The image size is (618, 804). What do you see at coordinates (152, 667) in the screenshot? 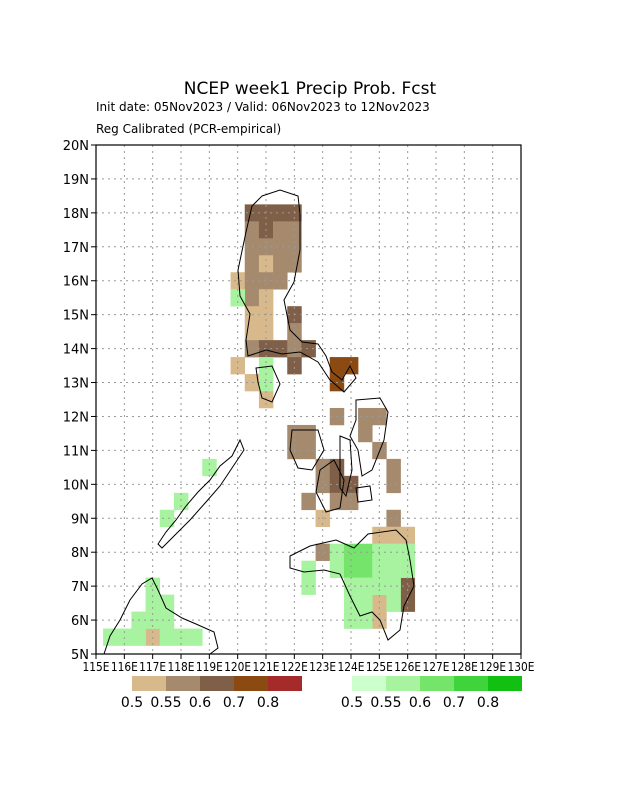
I see `x-tick-label: 117E` at bounding box center [152, 667].